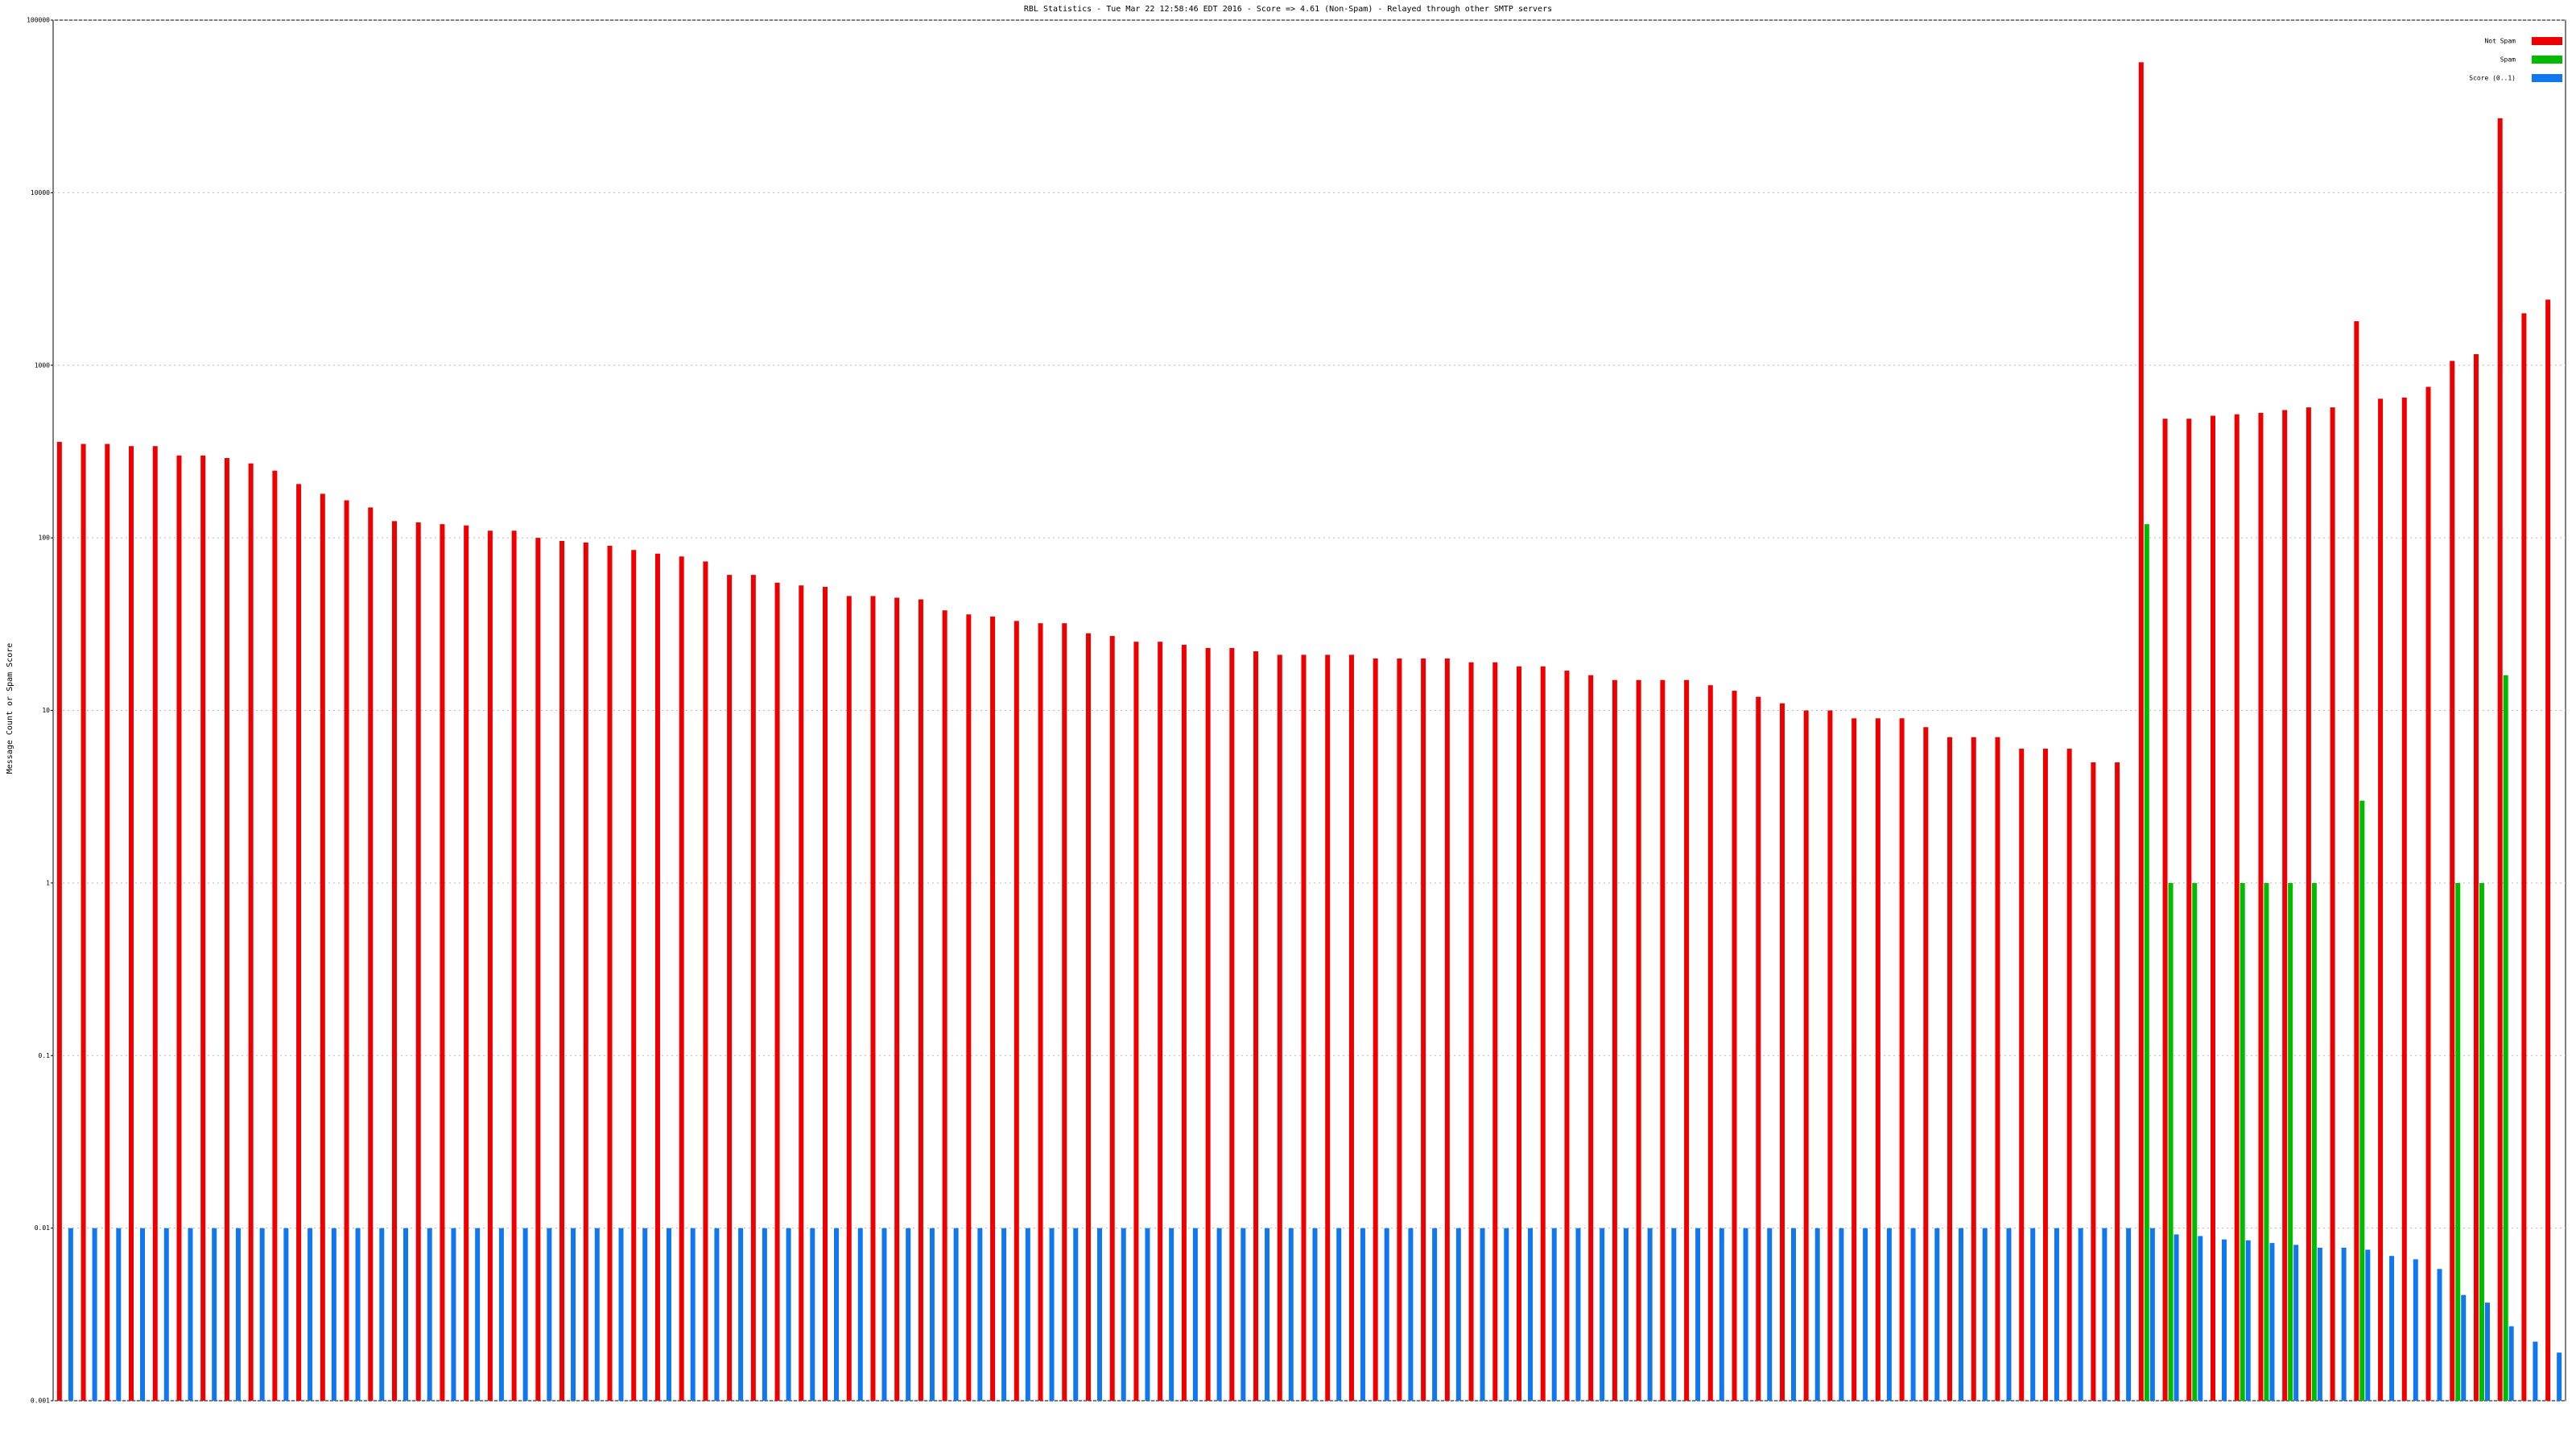  What do you see at coordinates (45, 1055) in the screenshot?
I see `y-tick-label: 0.1` at bounding box center [45, 1055].